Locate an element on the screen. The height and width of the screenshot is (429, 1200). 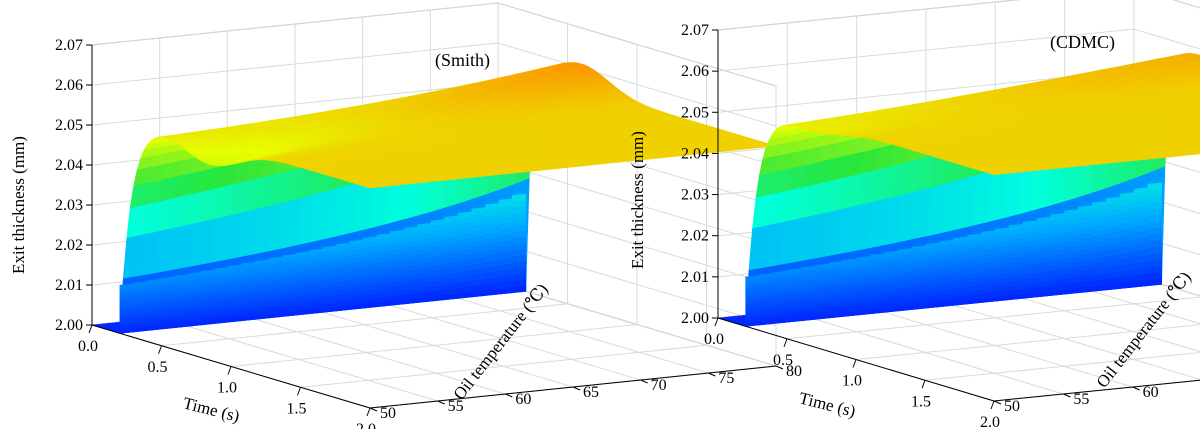
z-tick-label: 2.01 is located at coordinates (69, 285).